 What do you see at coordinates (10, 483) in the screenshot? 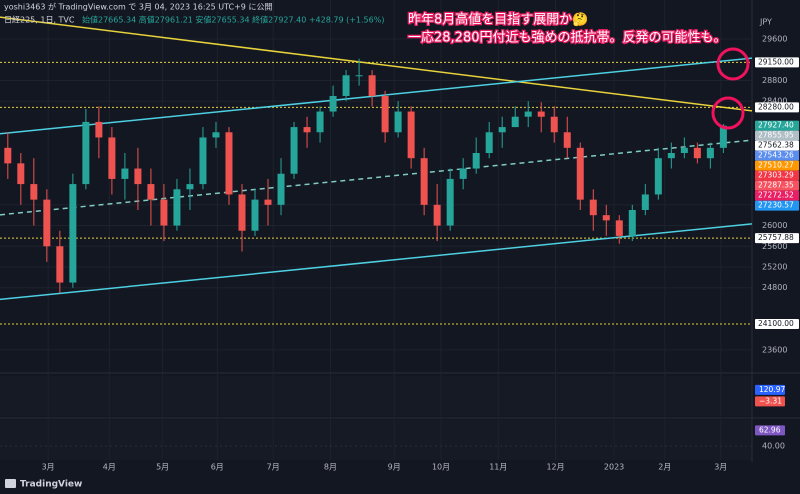
I see `brand-logo` at bounding box center [10, 483].